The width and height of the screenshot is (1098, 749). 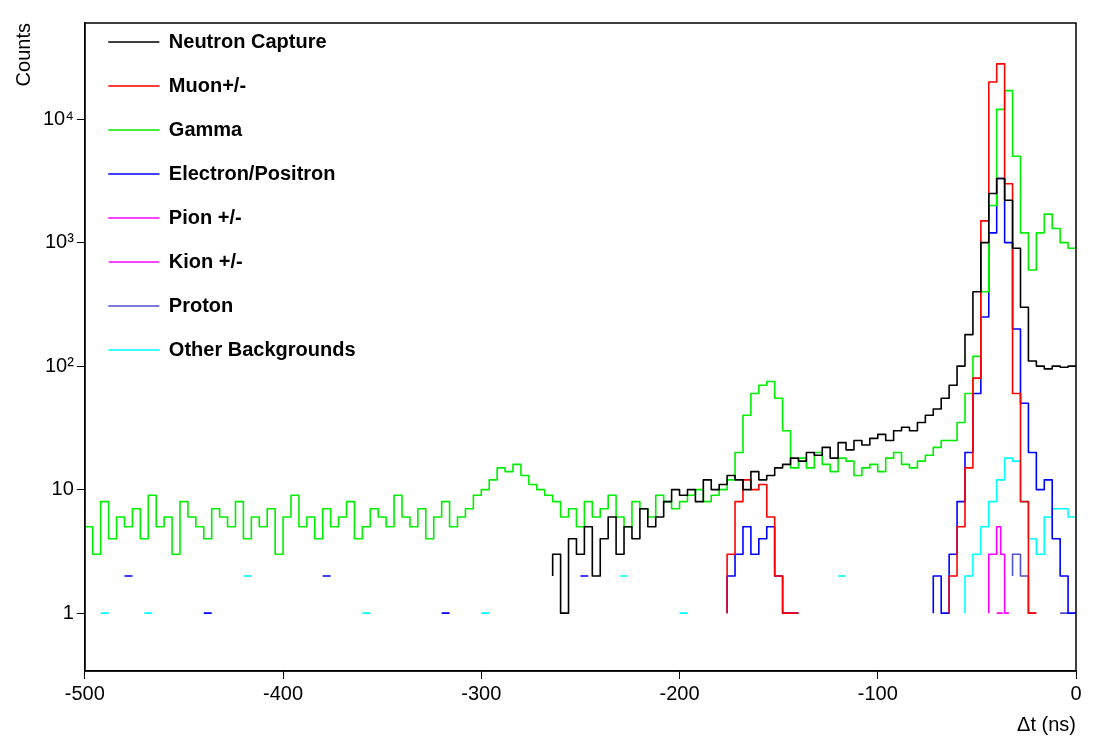 I want to click on x-tick-label: -400, so click(x=283, y=692).